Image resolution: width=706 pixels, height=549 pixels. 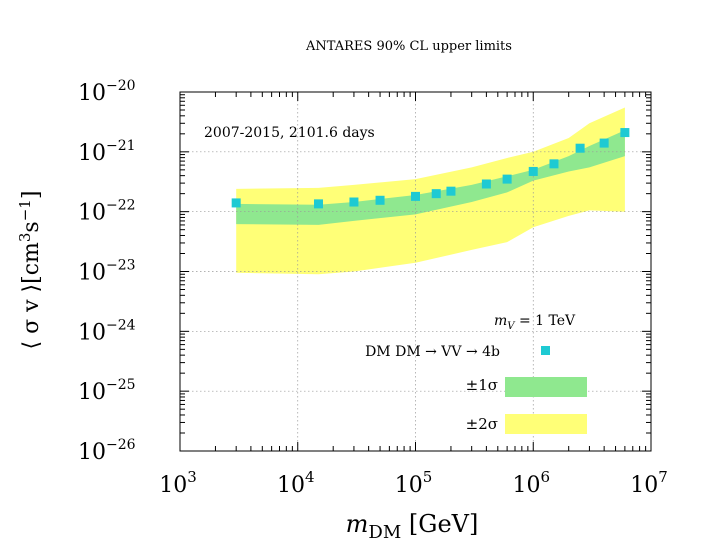 What do you see at coordinates (408, 46) in the screenshot?
I see `chart-title: ANTARES 90% CL upper limits` at bounding box center [408, 46].